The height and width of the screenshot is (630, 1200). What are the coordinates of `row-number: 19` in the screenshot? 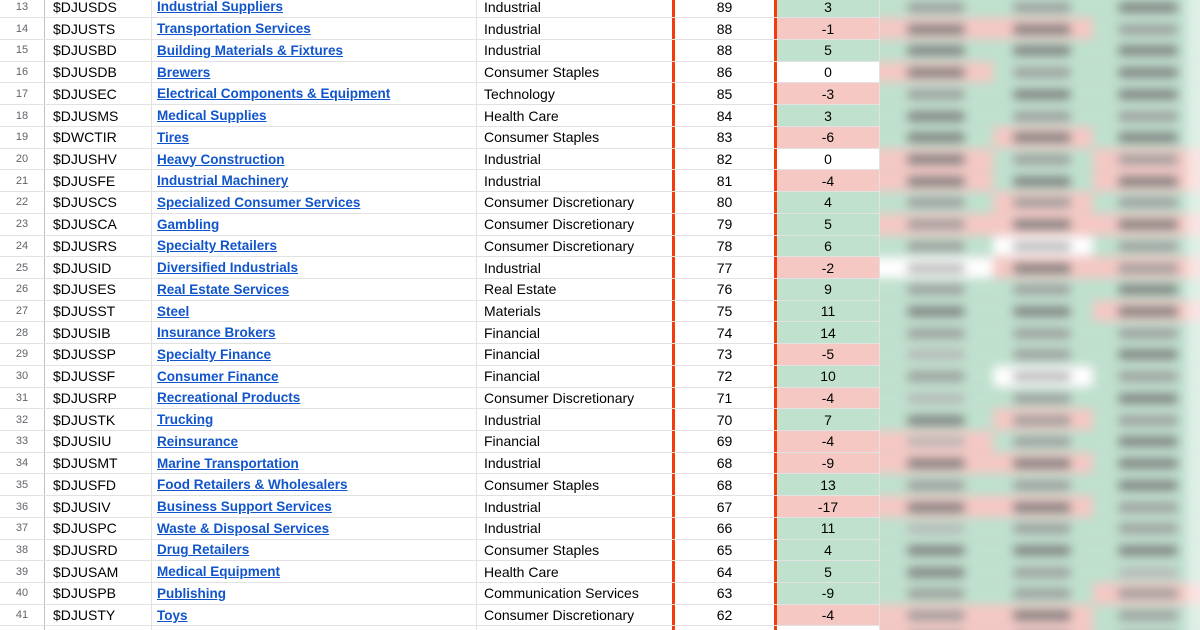 It's located at (22, 137).